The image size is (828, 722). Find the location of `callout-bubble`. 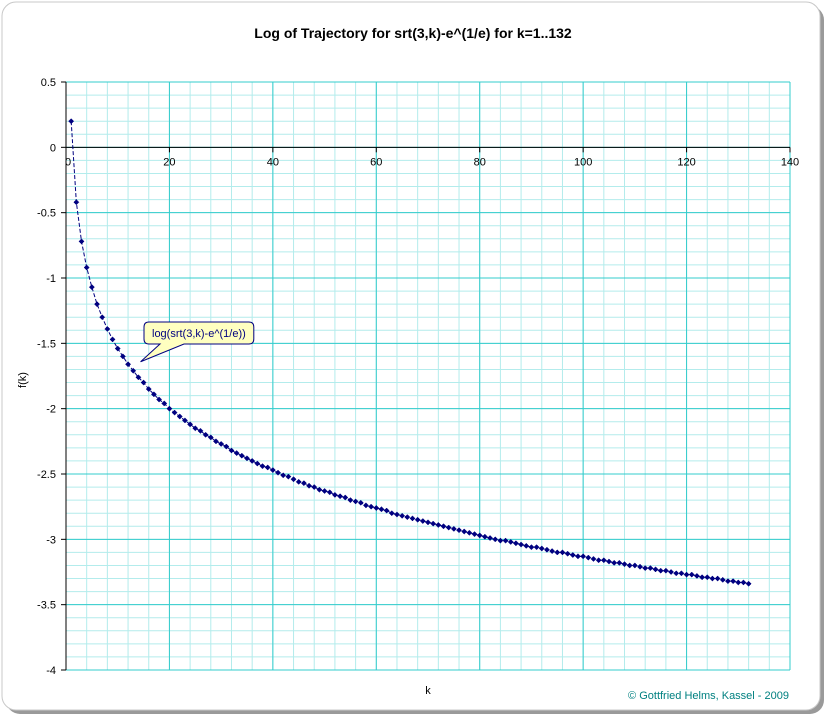

callout-bubble is located at coordinates (197, 342).